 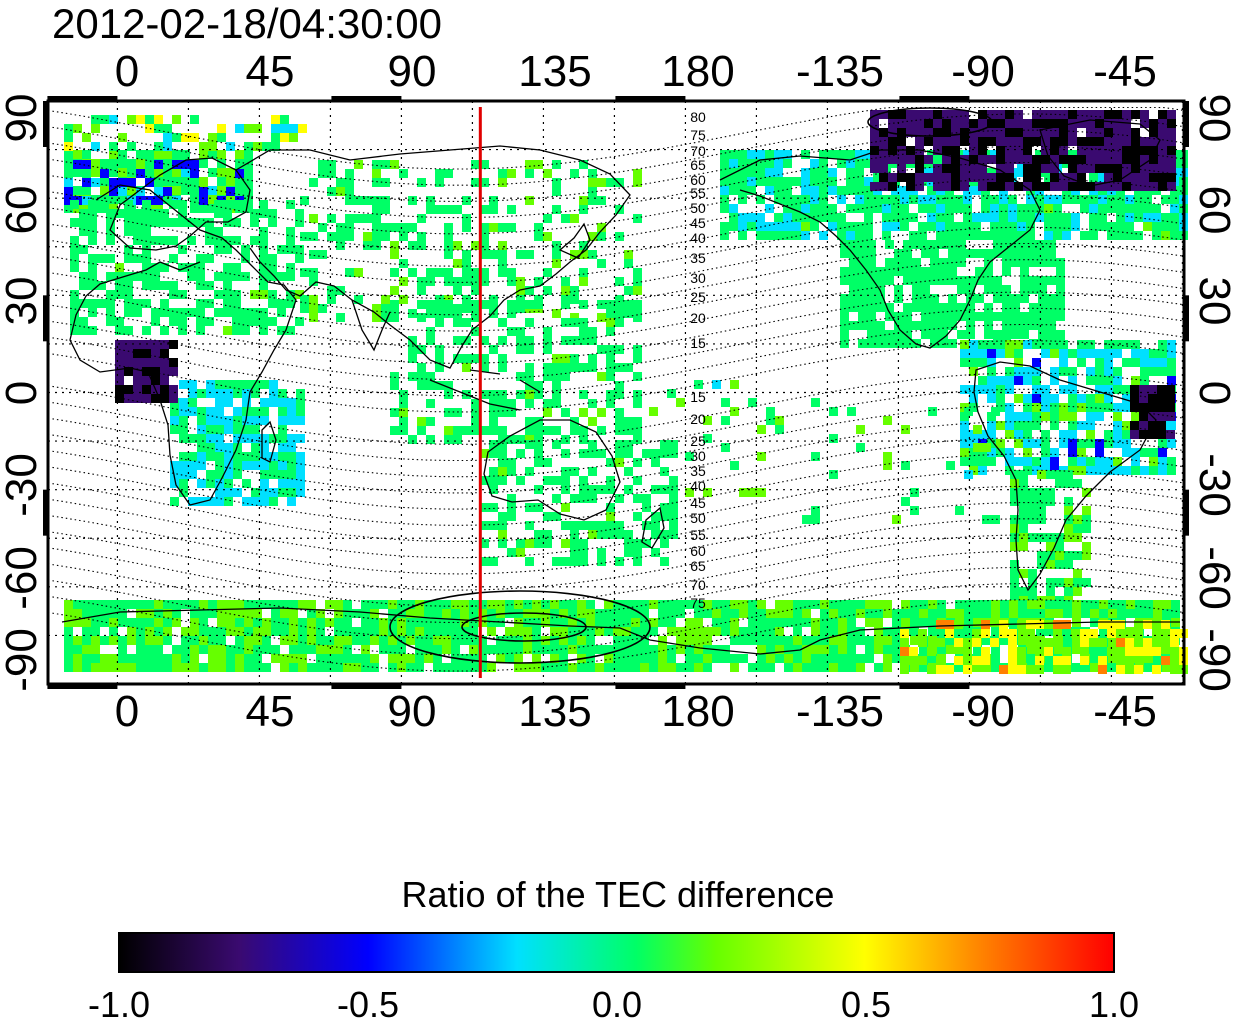 I want to click on coastline-australia, so click(x=552, y=470).